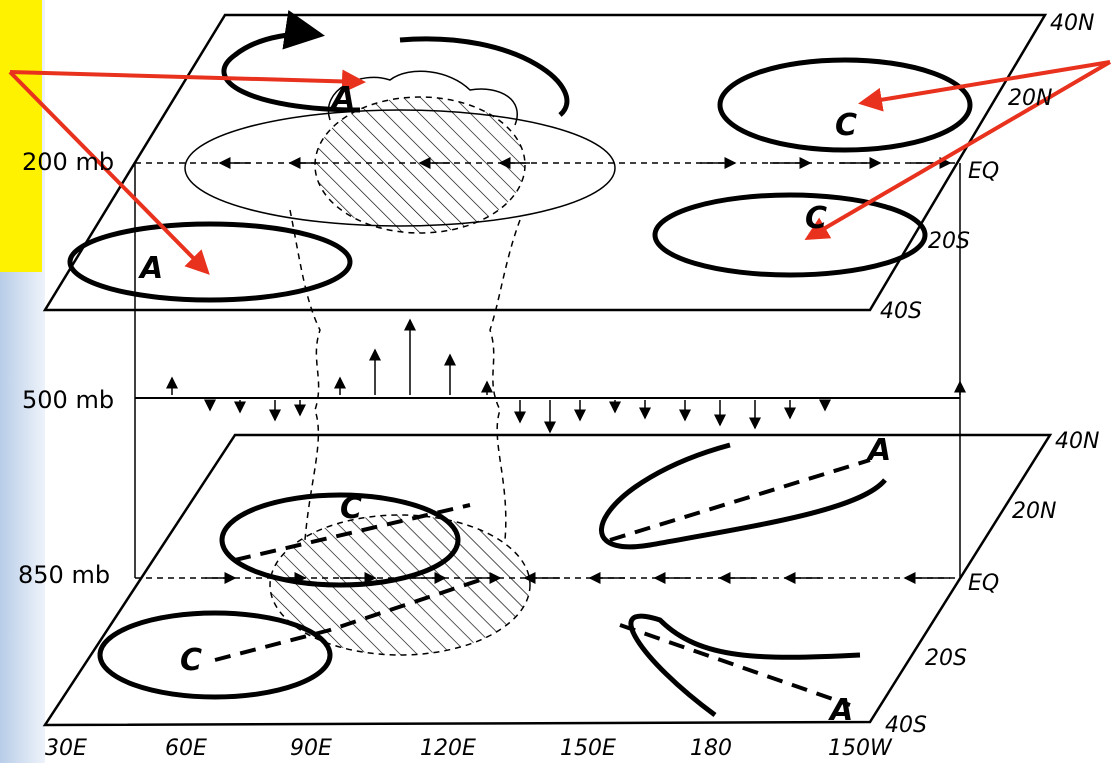  I want to click on level-label: 500 mb, so click(68, 400).